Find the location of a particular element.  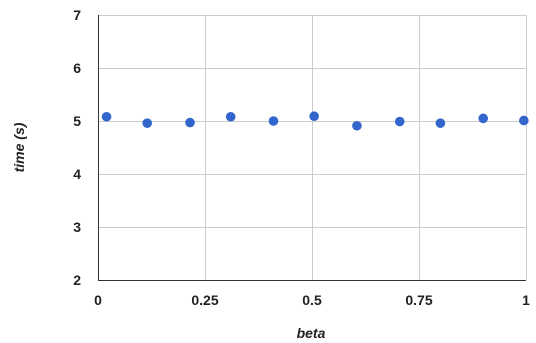

x-tick-label: 0 is located at coordinates (98, 300).